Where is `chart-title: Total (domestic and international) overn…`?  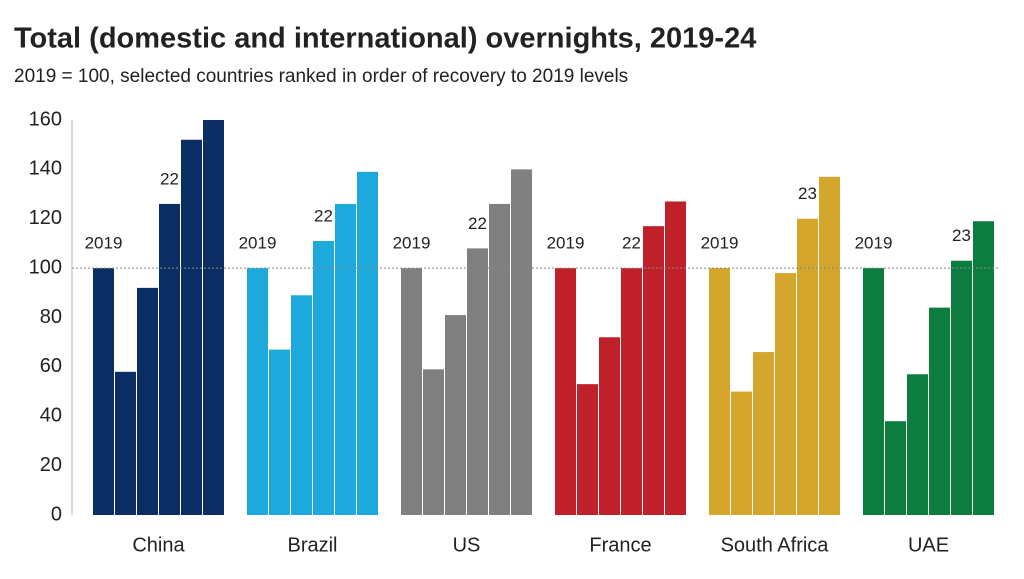
chart-title: Total (domestic and international) overn… is located at coordinates (385, 39).